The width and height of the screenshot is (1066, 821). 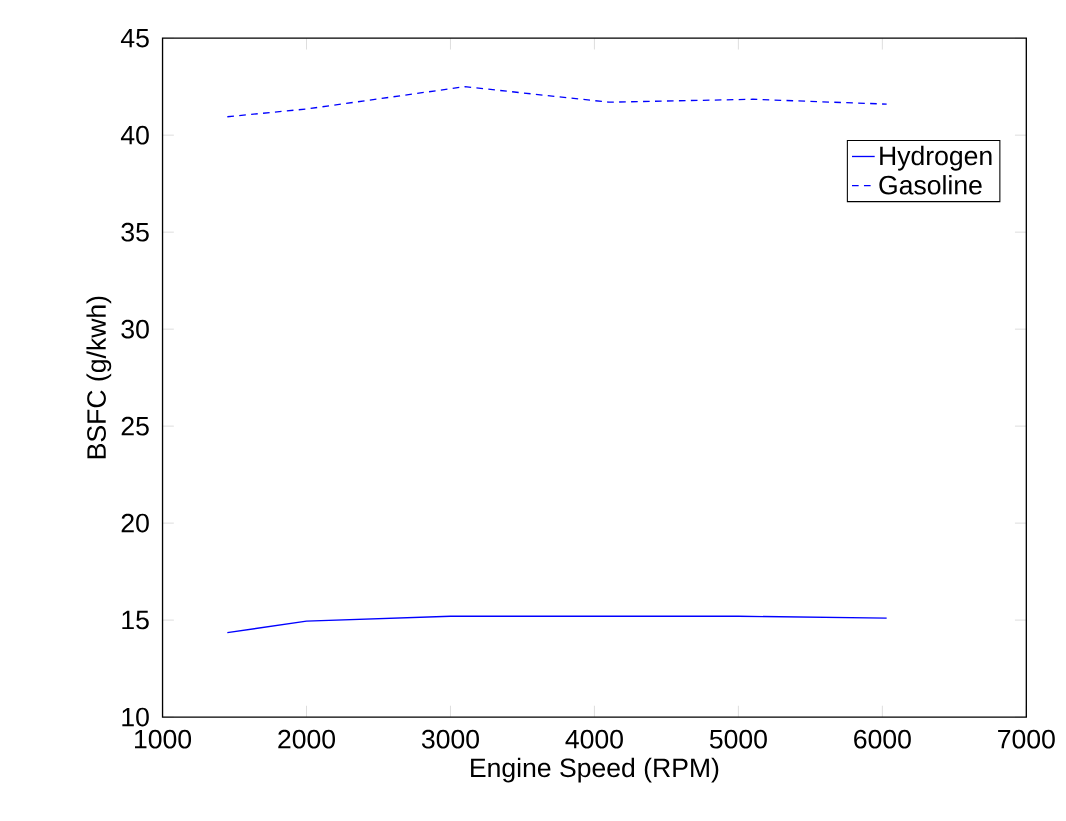 What do you see at coordinates (163, 739) in the screenshot?
I see `x-tick-label: 1000` at bounding box center [163, 739].